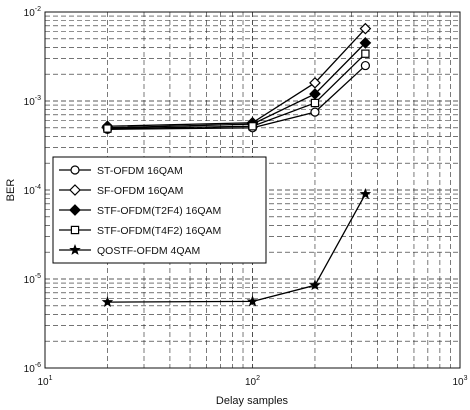  I want to click on y-tick-label: 10⁻⁴, so click(32, 190).